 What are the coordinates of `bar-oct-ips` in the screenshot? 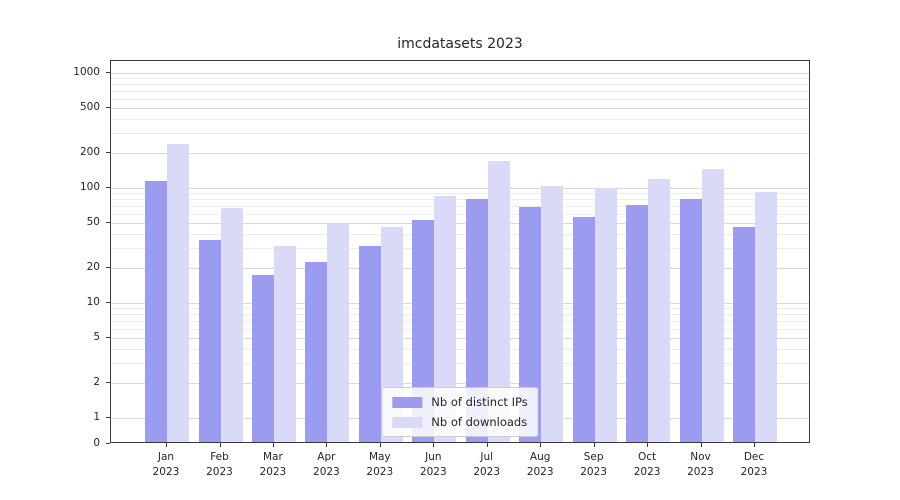 It's located at (637, 323).